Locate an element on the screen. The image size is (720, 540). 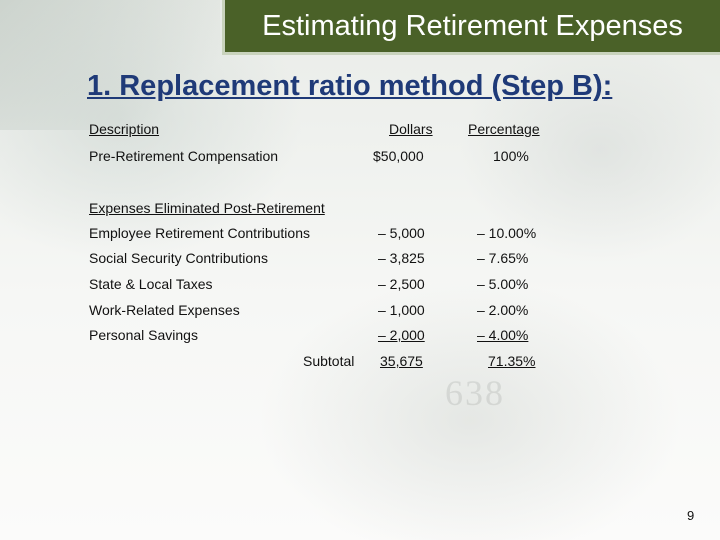
subtotal-dollars: 35,675 is located at coordinates (401, 361).